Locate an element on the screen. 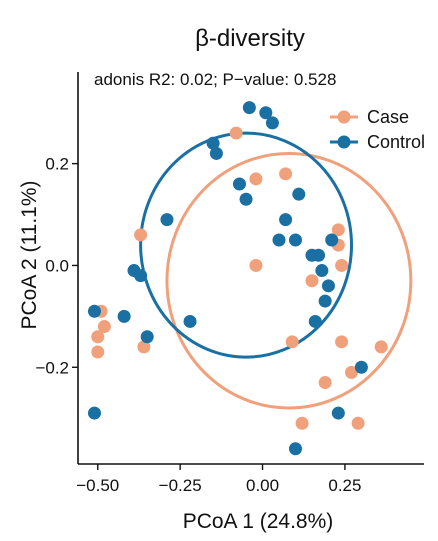 This screenshot has height=541, width=438. legend-label-control: Control is located at coordinates (396, 142).